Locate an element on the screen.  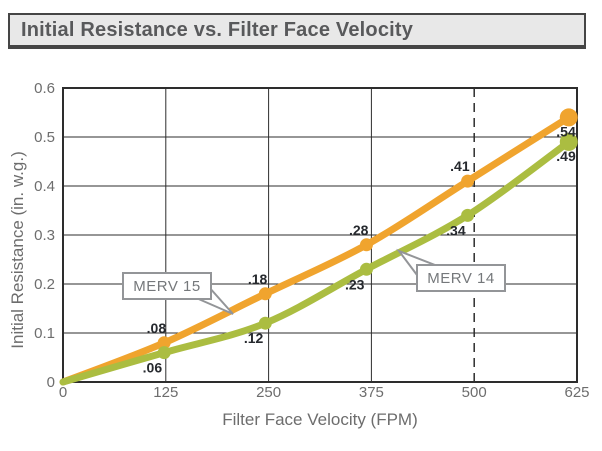
callout-merv-14-label: MERV 14 is located at coordinates (460, 278).